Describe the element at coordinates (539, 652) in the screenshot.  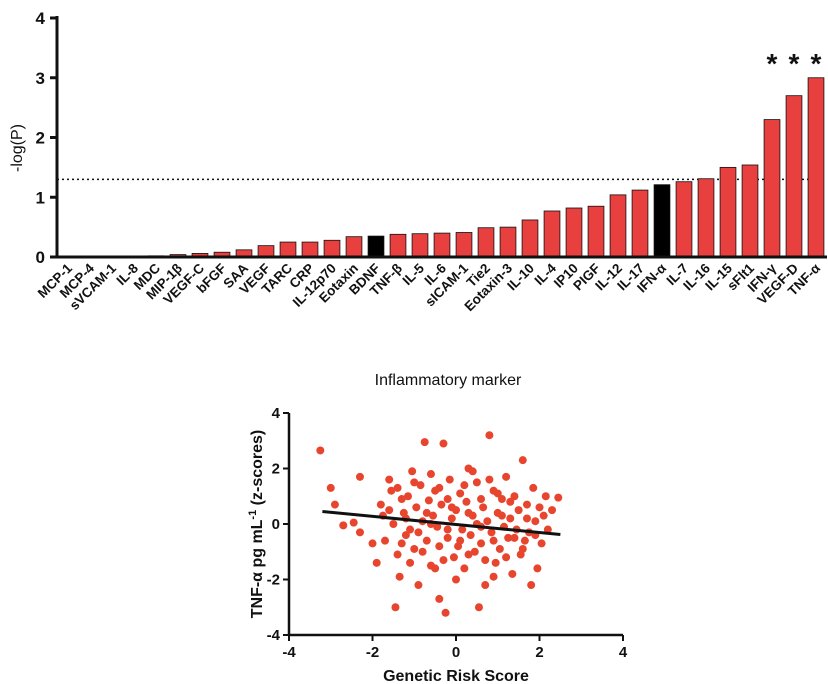
I see `scatter-chart-x-tick-label: 2` at that location.